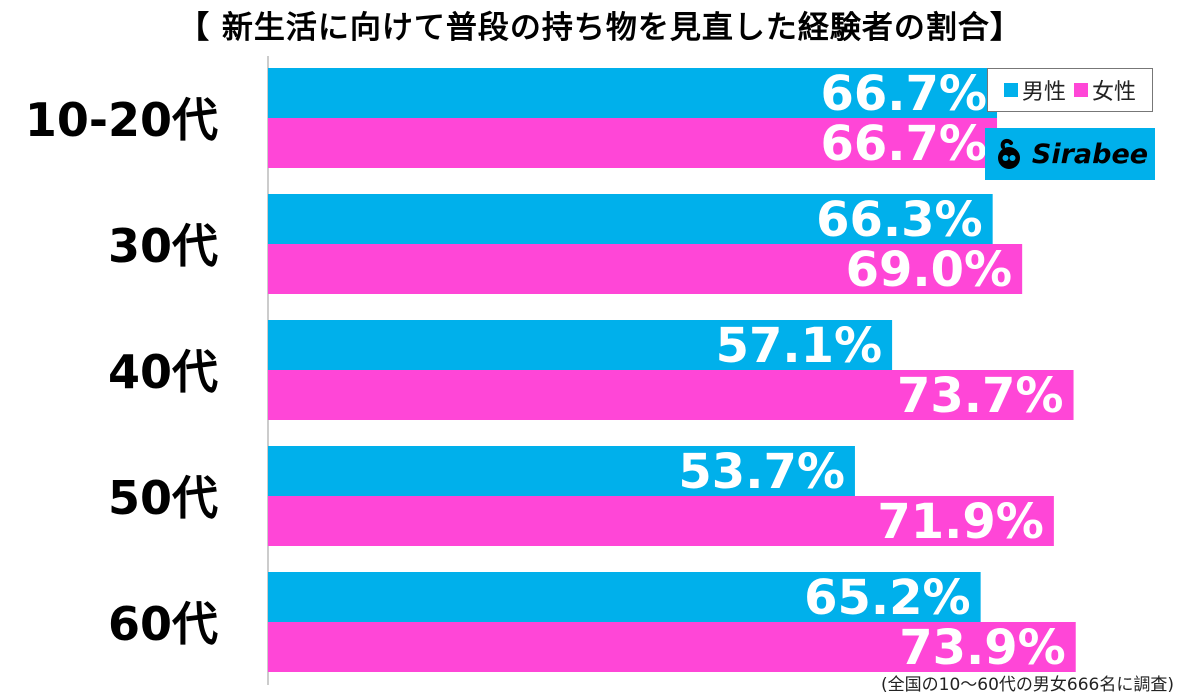 The width and height of the screenshot is (1200, 699). I want to click on legend-item-male: 男性, so click(1034, 90).